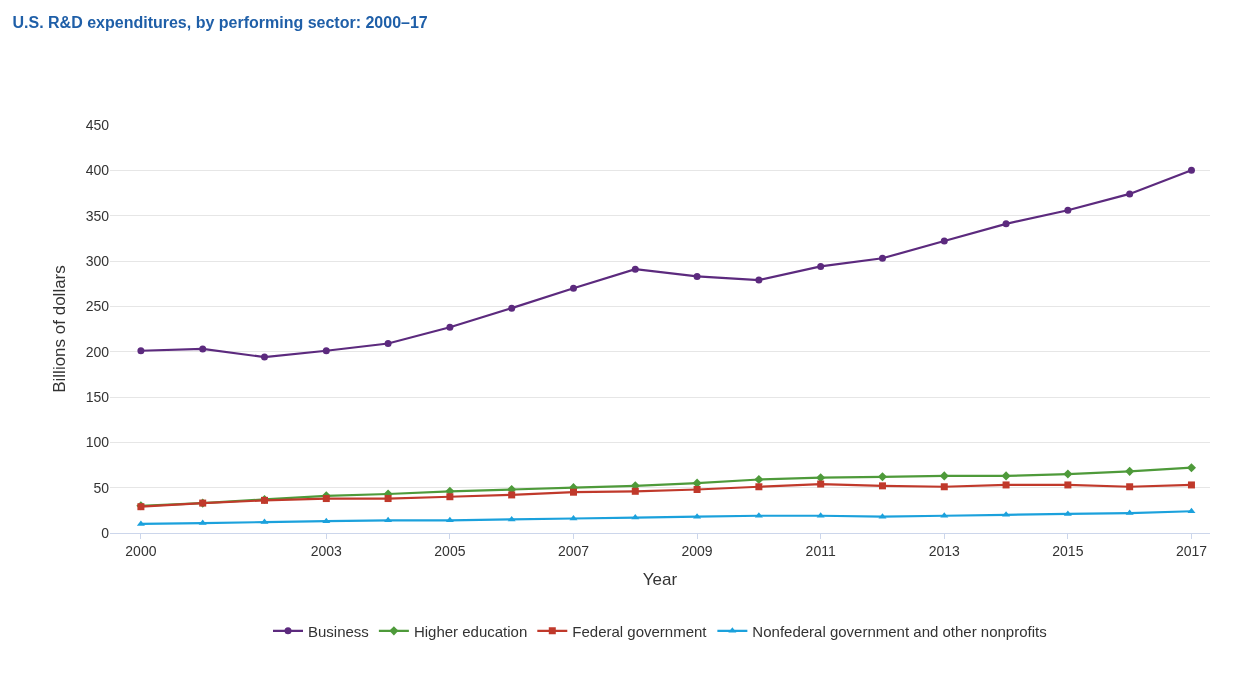 This screenshot has width=1250, height=673. What do you see at coordinates (97, 260) in the screenshot?
I see `y-tick-label: 300` at bounding box center [97, 260].